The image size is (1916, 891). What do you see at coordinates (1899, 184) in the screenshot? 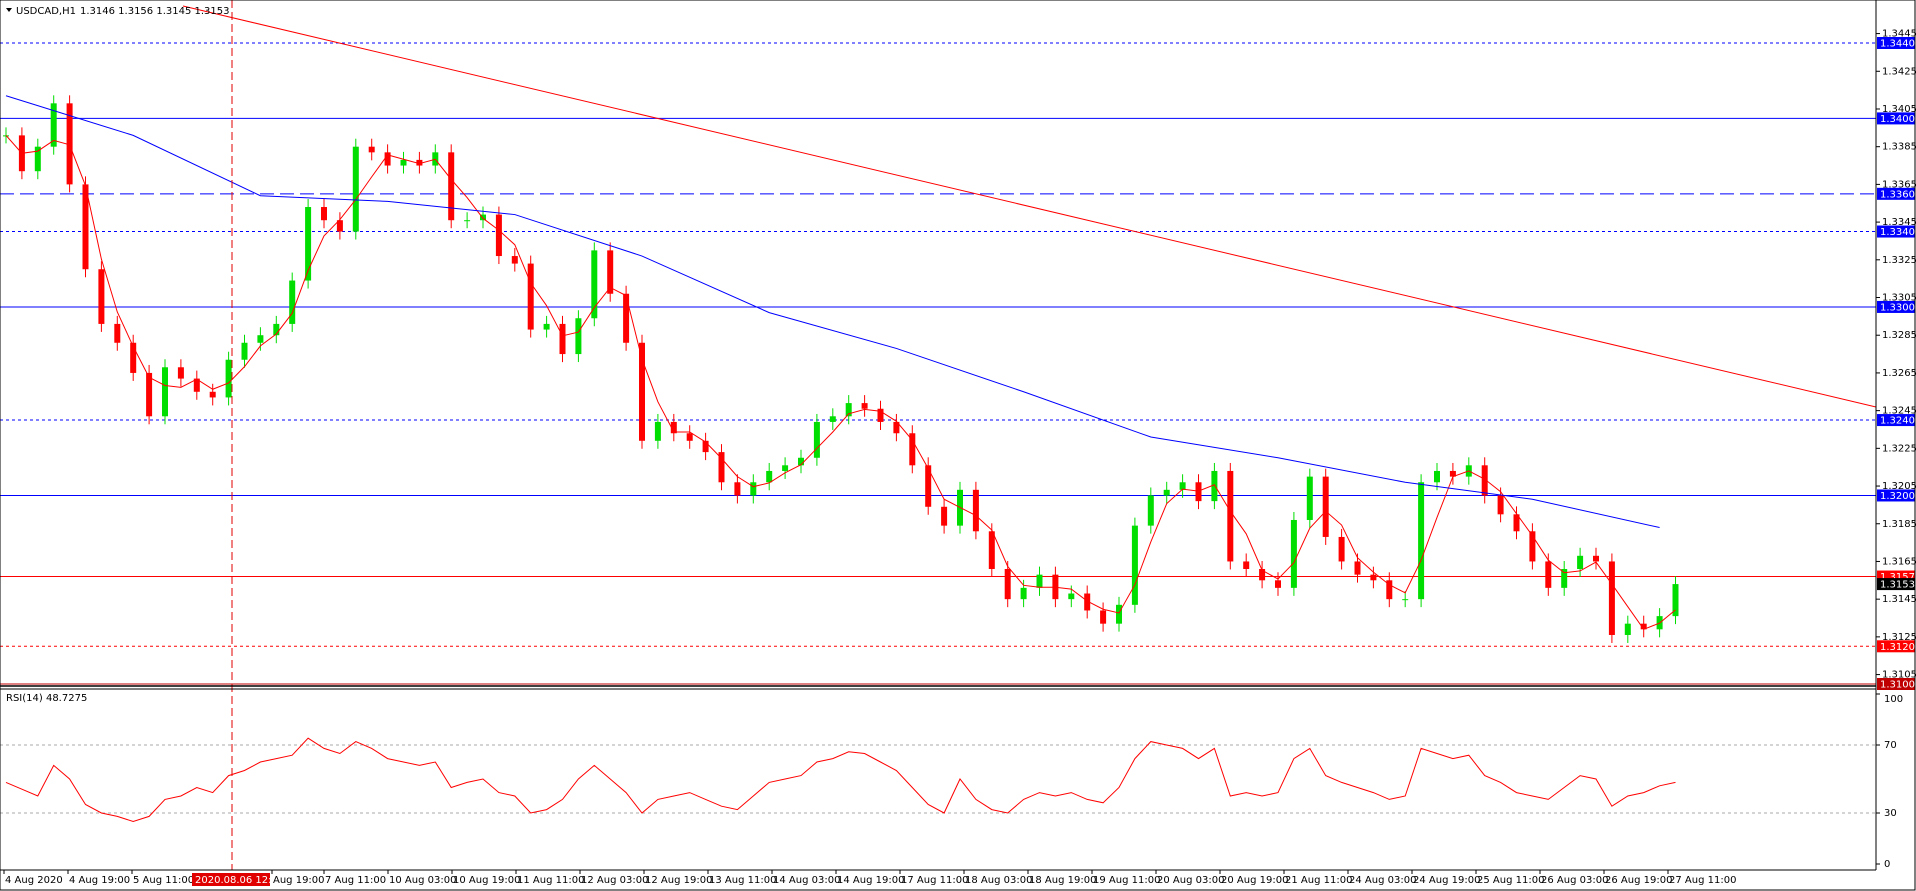
I see `price-tick-label: 1.3365` at bounding box center [1899, 184].